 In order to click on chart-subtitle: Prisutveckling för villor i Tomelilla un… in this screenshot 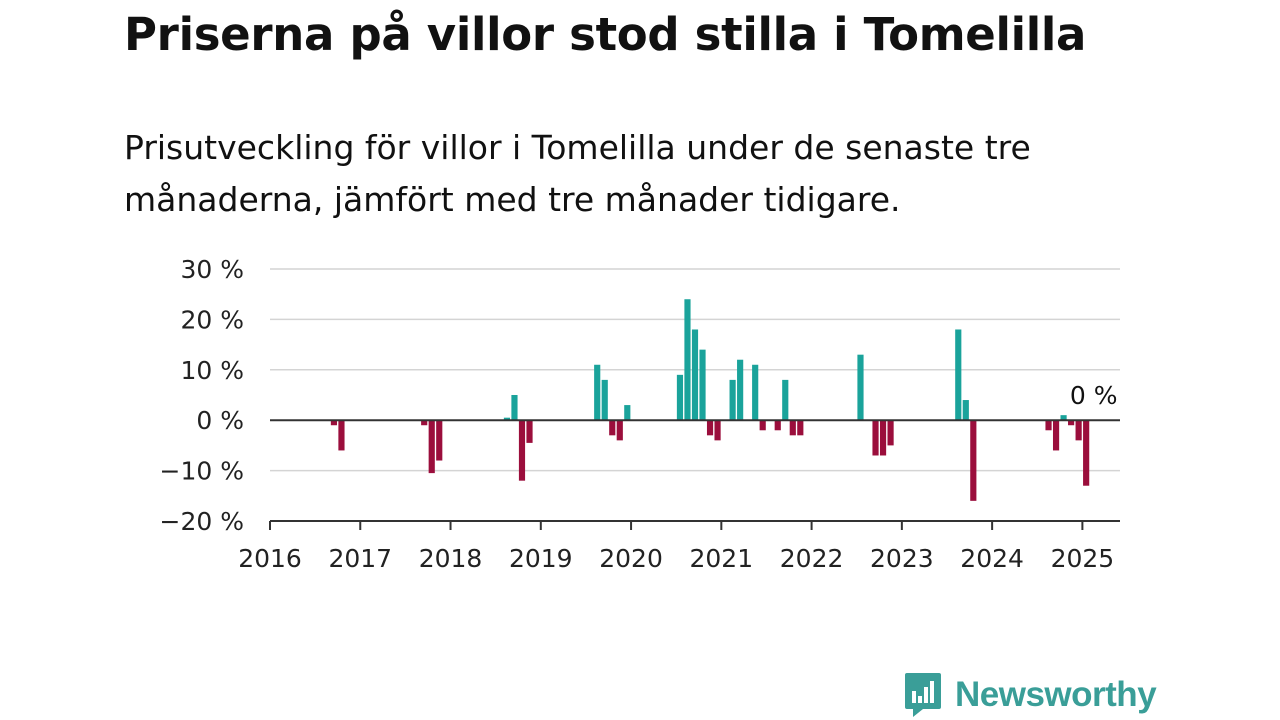, I will do `click(577, 173)`.